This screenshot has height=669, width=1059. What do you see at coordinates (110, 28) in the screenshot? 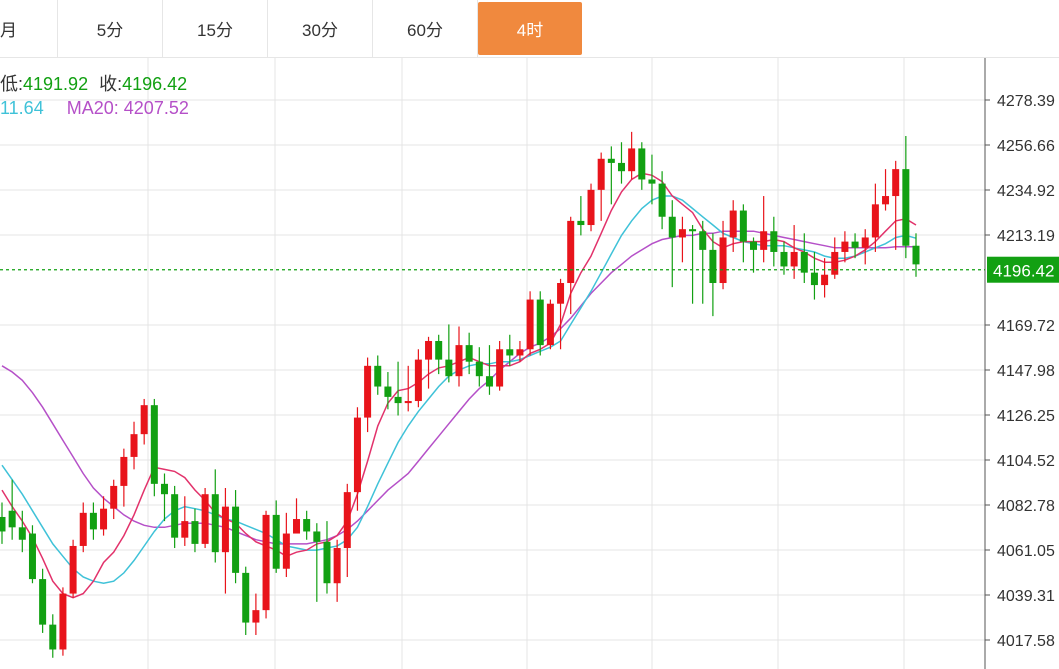
I see `tab-5min: 5分` at bounding box center [110, 28].